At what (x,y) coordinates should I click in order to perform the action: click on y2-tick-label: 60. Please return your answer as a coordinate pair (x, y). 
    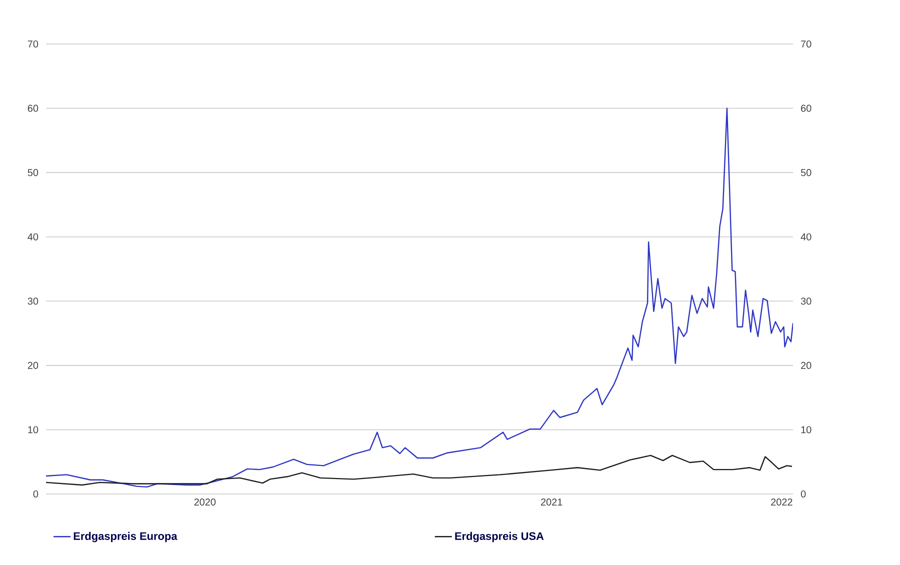
    Looking at the image, I should click on (806, 108).